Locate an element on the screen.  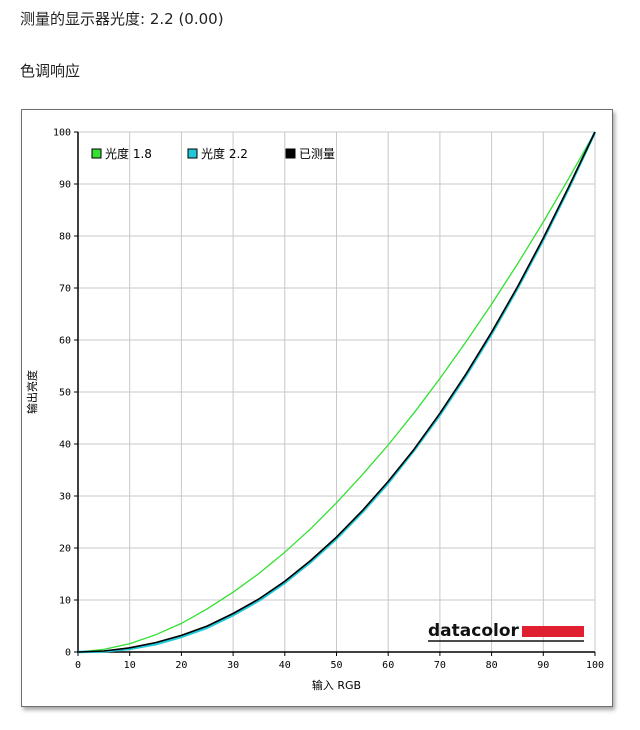
x-axis-label: 输入 RGB is located at coordinates (336, 685).